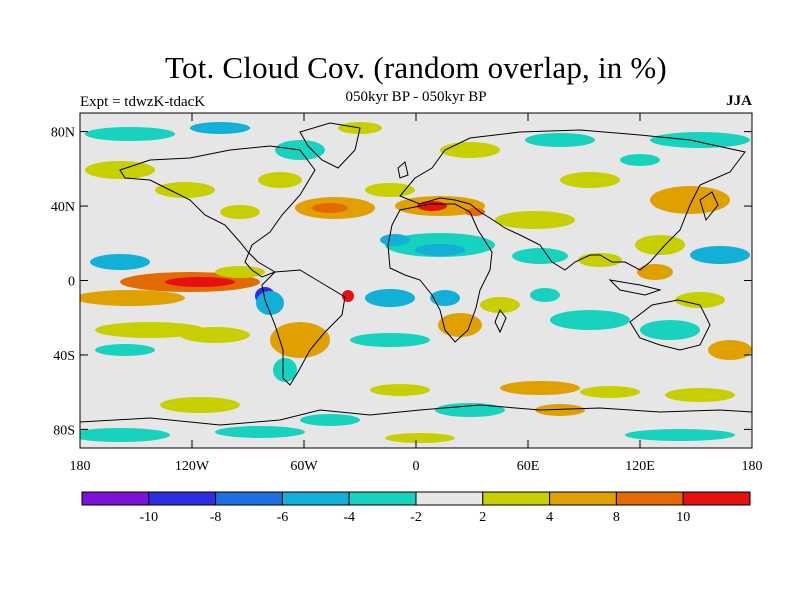 The image size is (800, 600). What do you see at coordinates (216, 517) in the screenshot?
I see `colorbar-label: -8` at bounding box center [216, 517].